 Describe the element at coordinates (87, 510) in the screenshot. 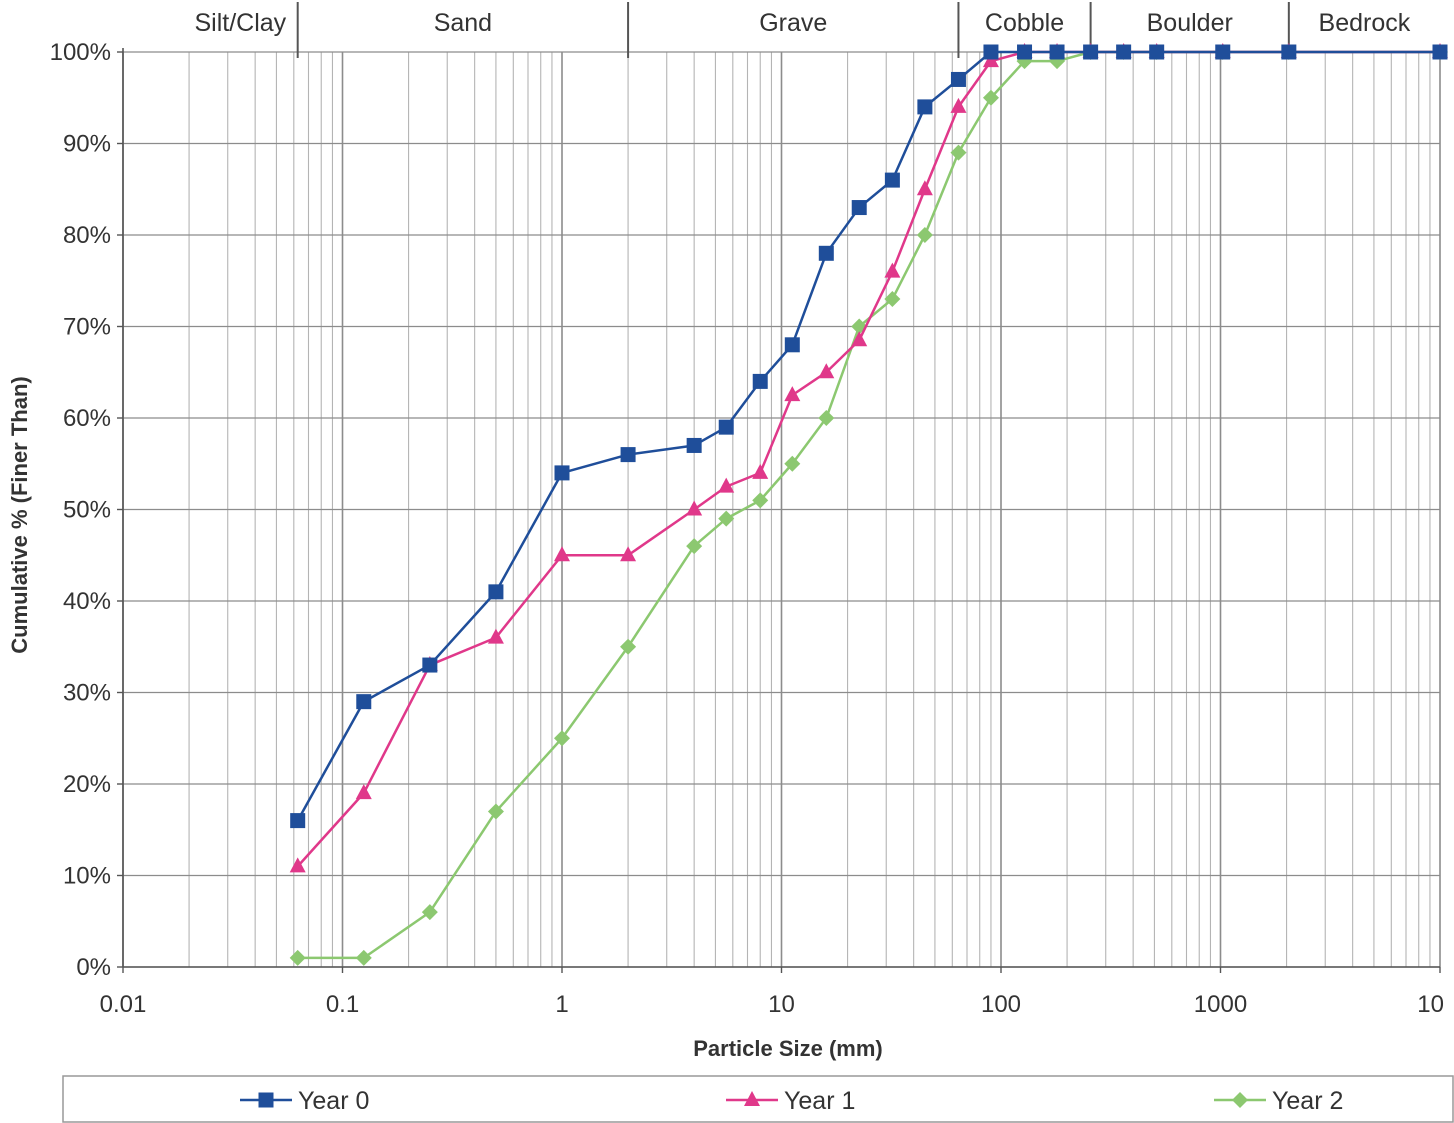

I see `y-tick-label: 50%` at that location.